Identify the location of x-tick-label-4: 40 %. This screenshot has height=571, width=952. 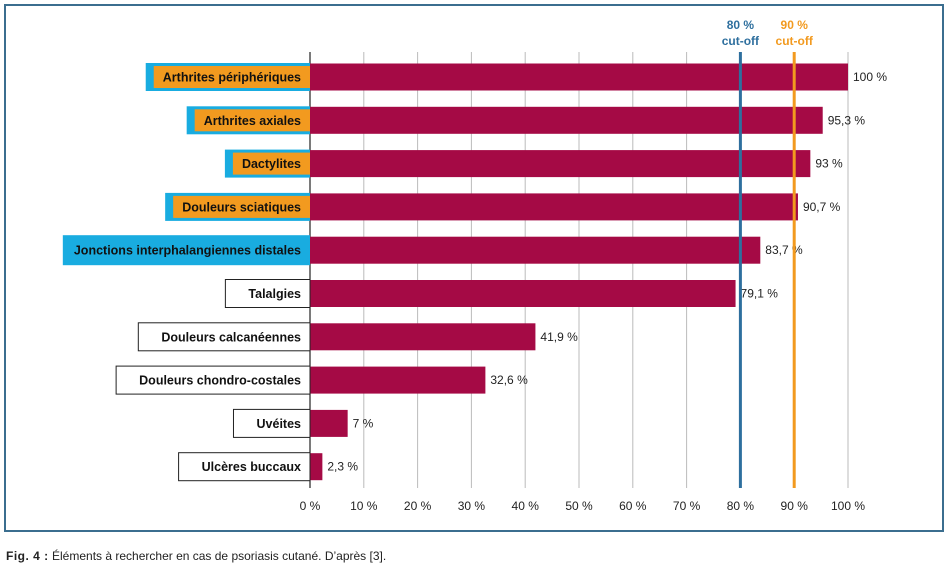
(526, 506).